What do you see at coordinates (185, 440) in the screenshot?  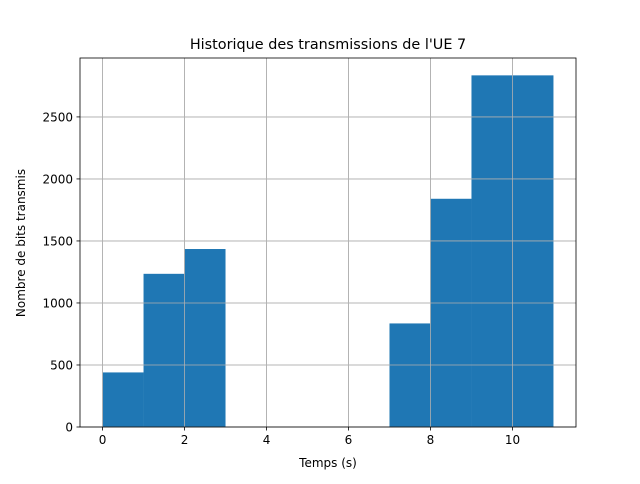 I see `x-tick-label: 2` at bounding box center [185, 440].